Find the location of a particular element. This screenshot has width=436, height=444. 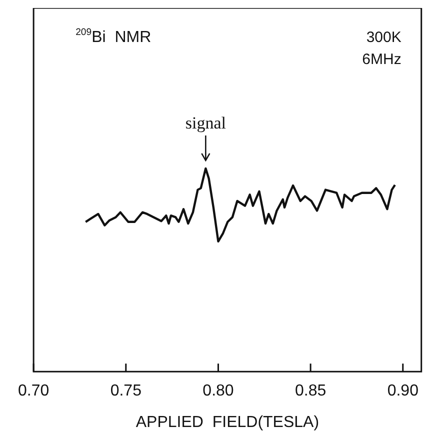

text: 6MHz is located at coordinates (382, 59).